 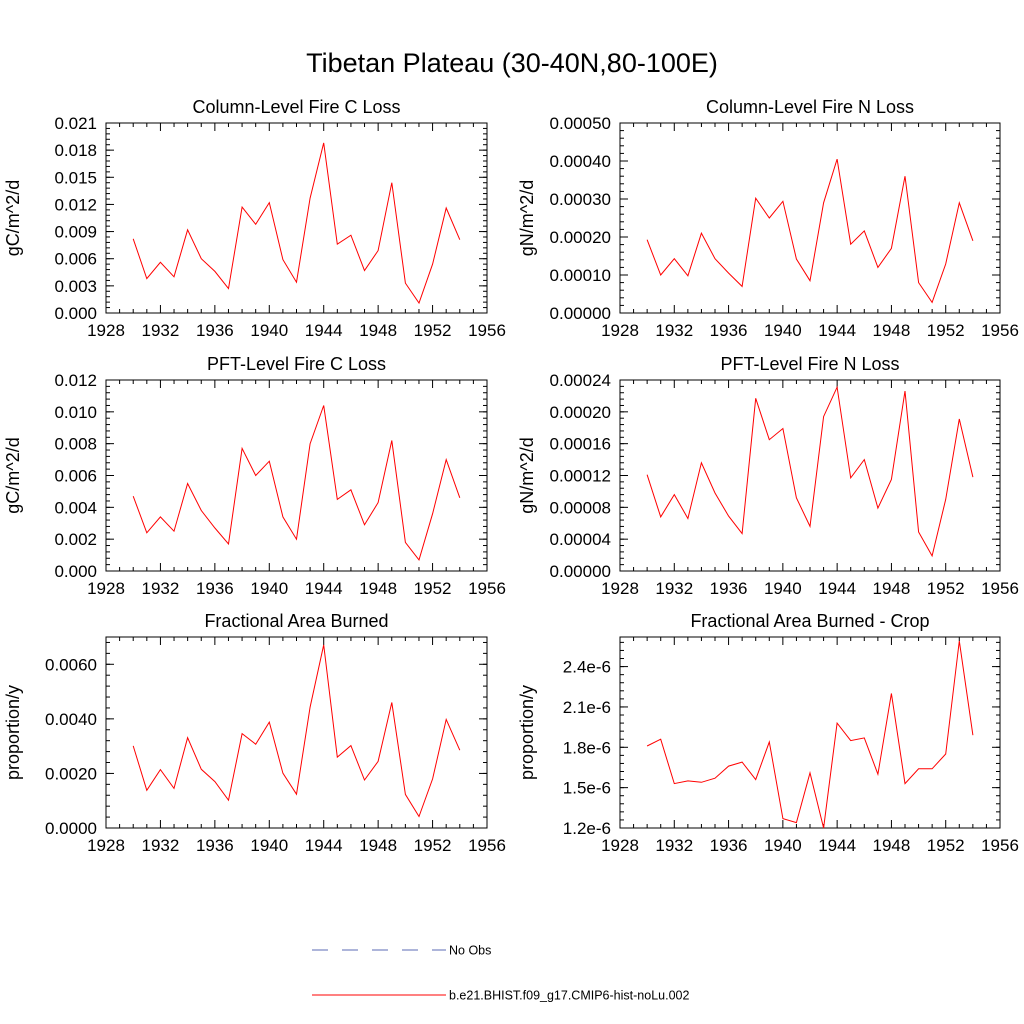 What do you see at coordinates (75, 232) in the screenshot?
I see `y-tick-label: 0.009` at bounding box center [75, 232].